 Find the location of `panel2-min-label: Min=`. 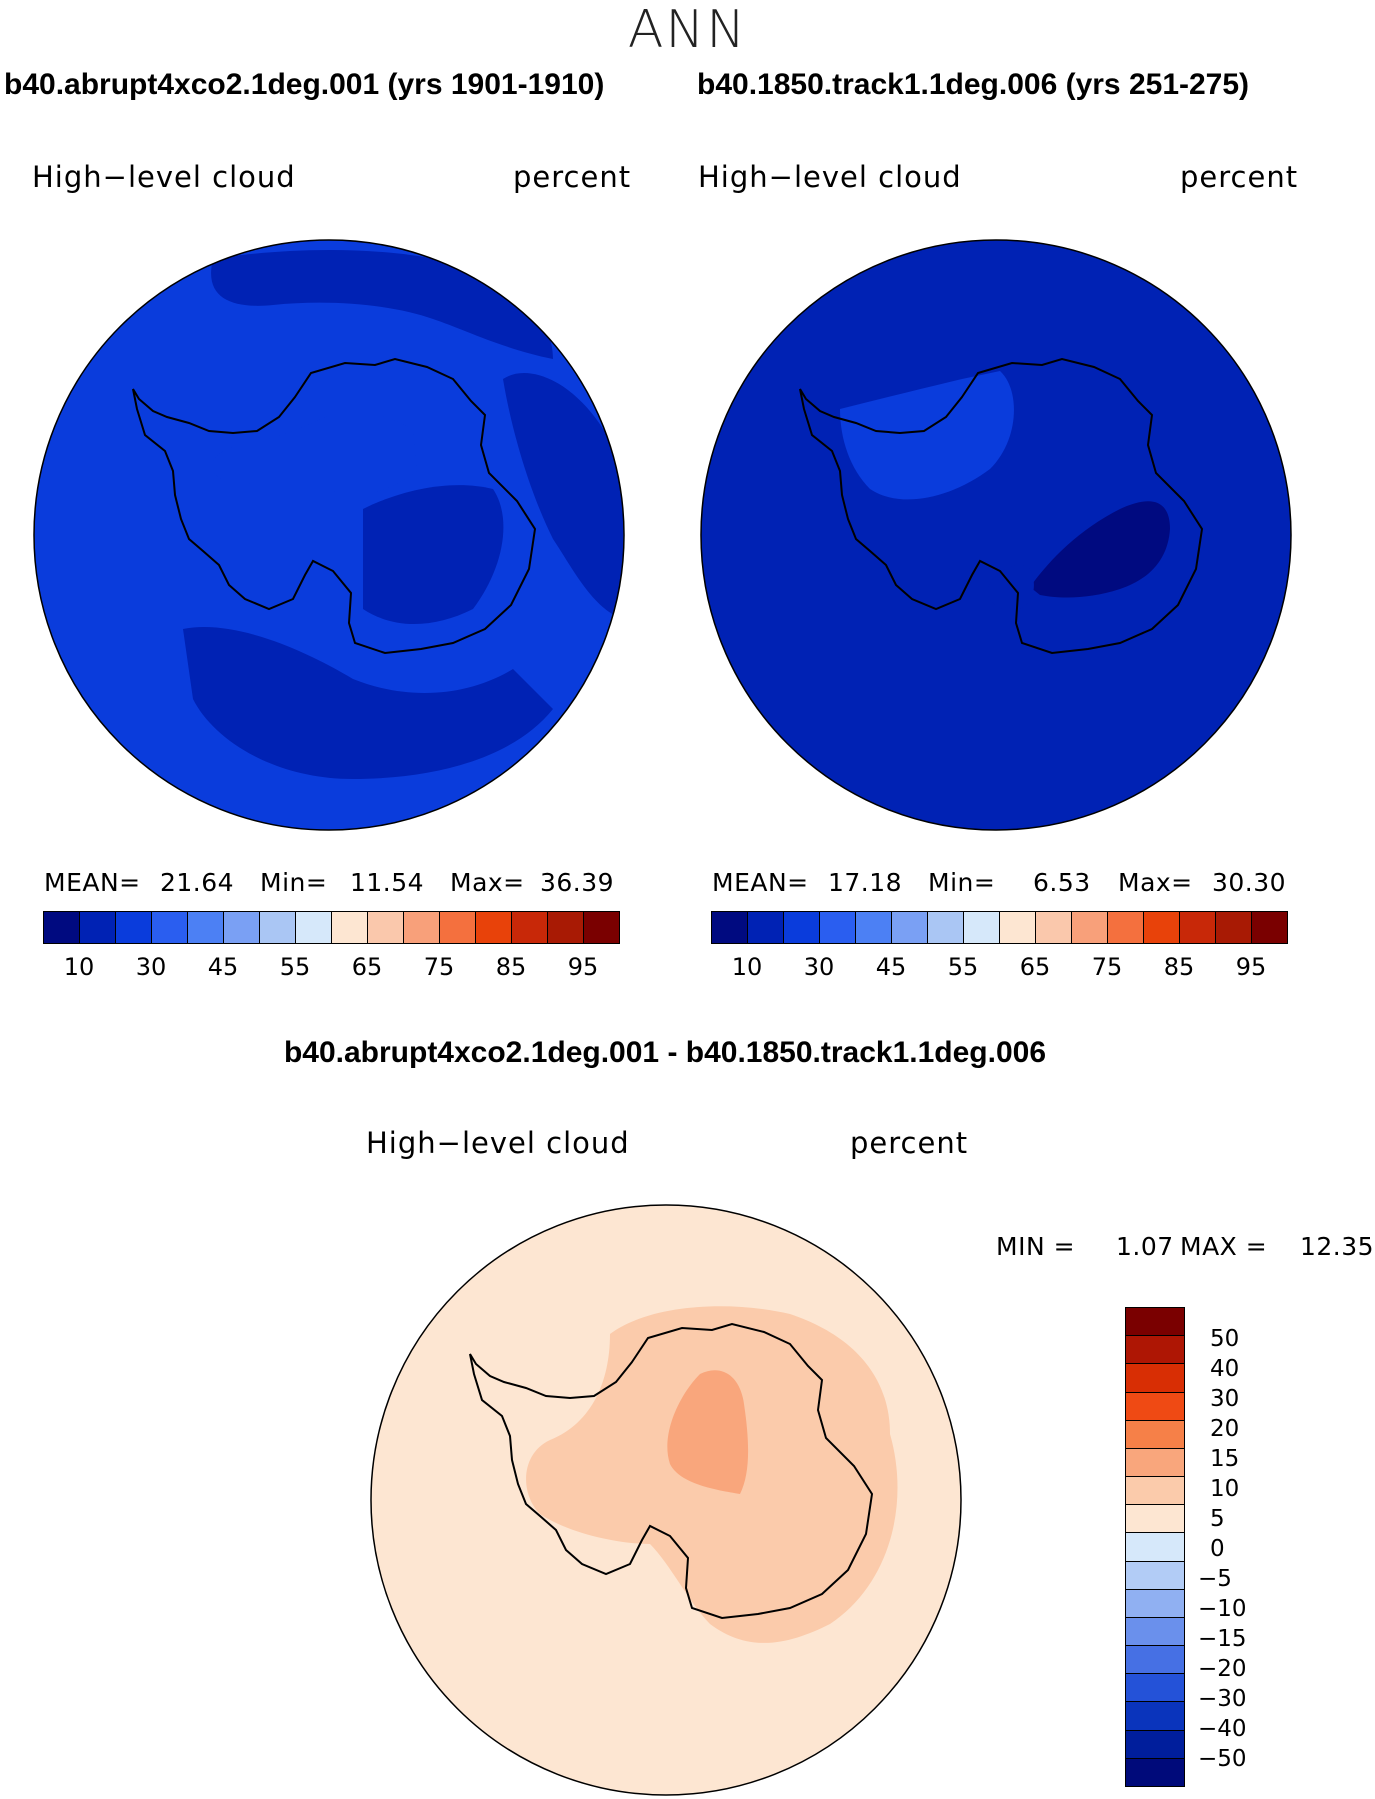

panel2-min-label: Min= is located at coordinates (962, 882).